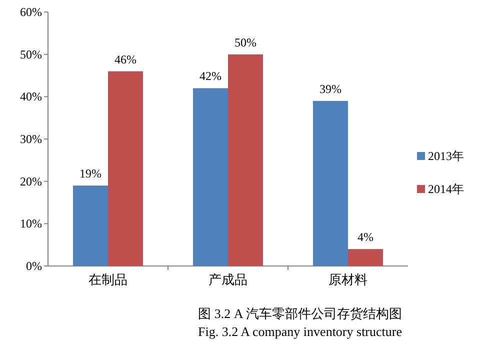  What do you see at coordinates (108, 279) in the screenshot?
I see `x-tick-label: 在制品` at bounding box center [108, 279].